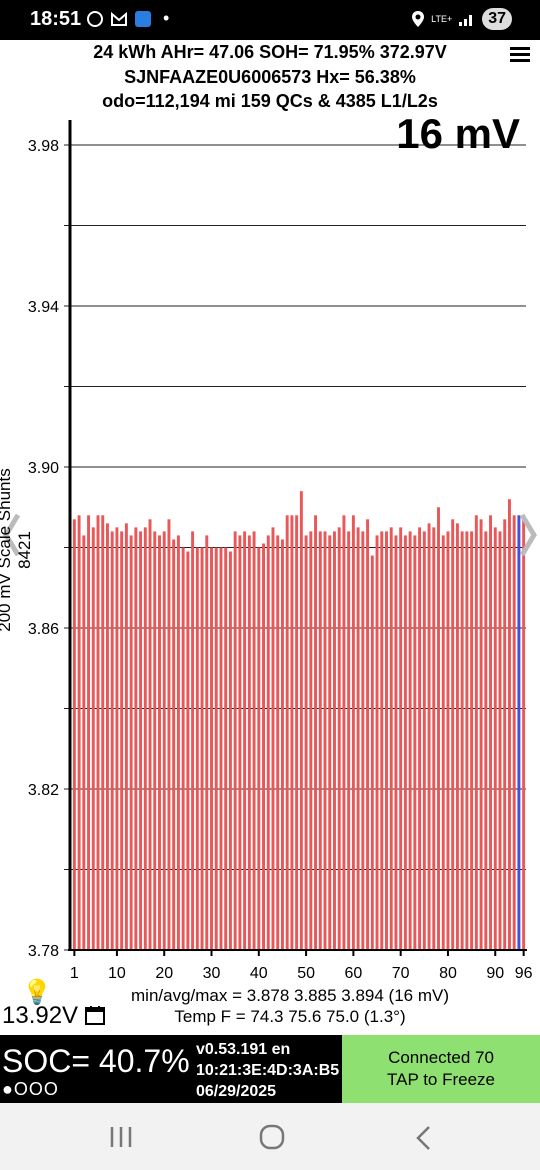 This screenshot has height=1170, width=540. Describe the element at coordinates (520, 54) in the screenshot. I see `hamburger-menu-icon` at that location.